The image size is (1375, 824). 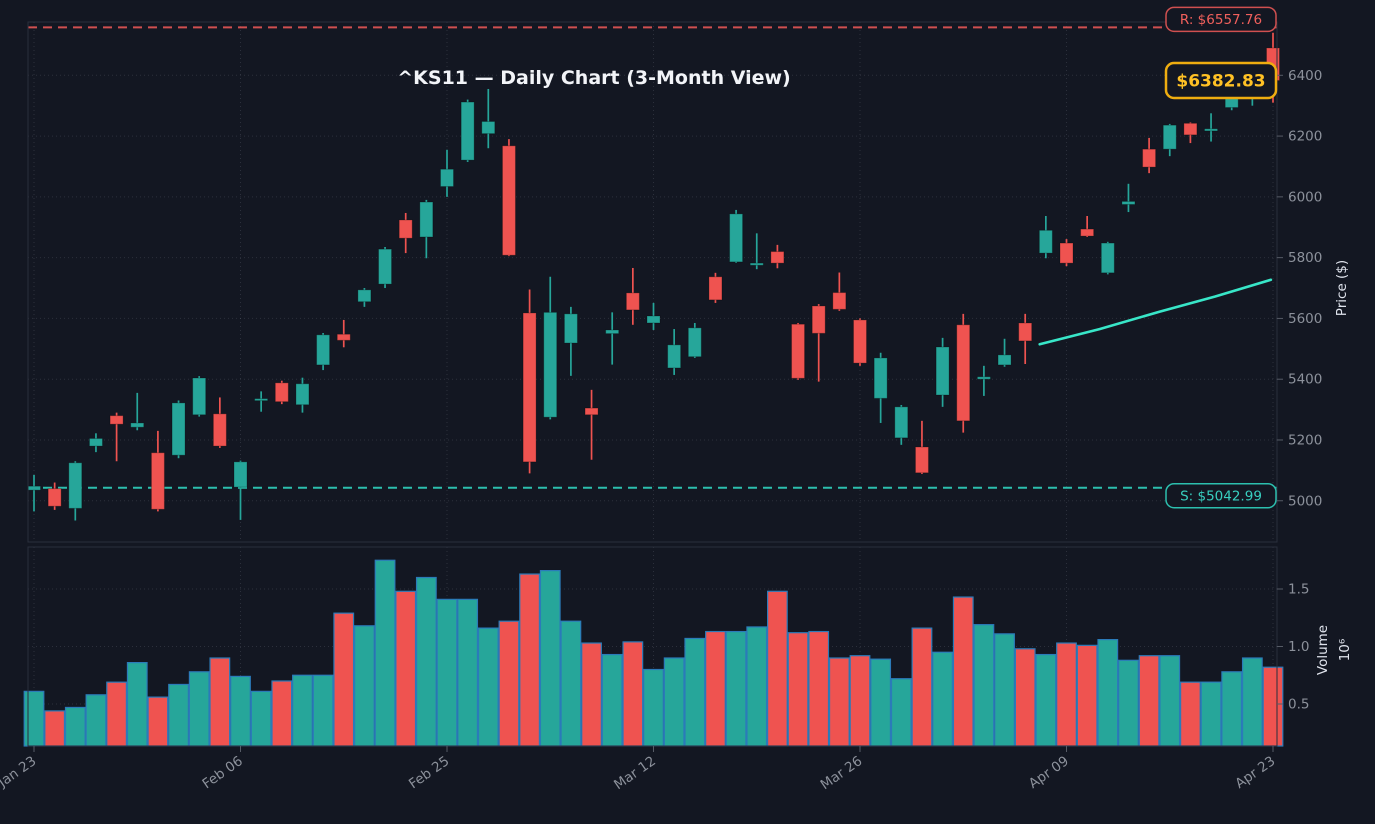 What do you see at coordinates (1305, 380) in the screenshot?
I see `price-tick-label: 5400` at bounding box center [1305, 380].